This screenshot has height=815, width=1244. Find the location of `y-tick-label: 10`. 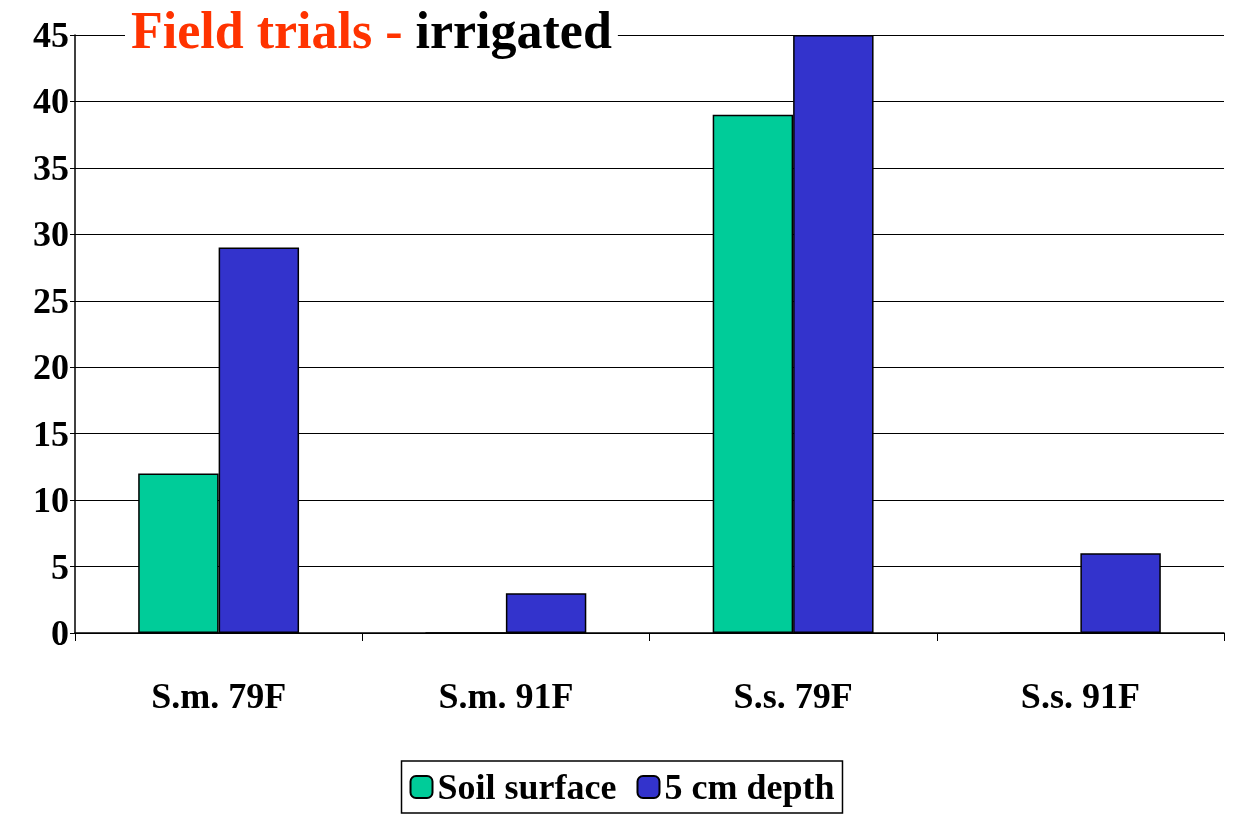

y-tick-label: 10 is located at coordinates (51, 500).